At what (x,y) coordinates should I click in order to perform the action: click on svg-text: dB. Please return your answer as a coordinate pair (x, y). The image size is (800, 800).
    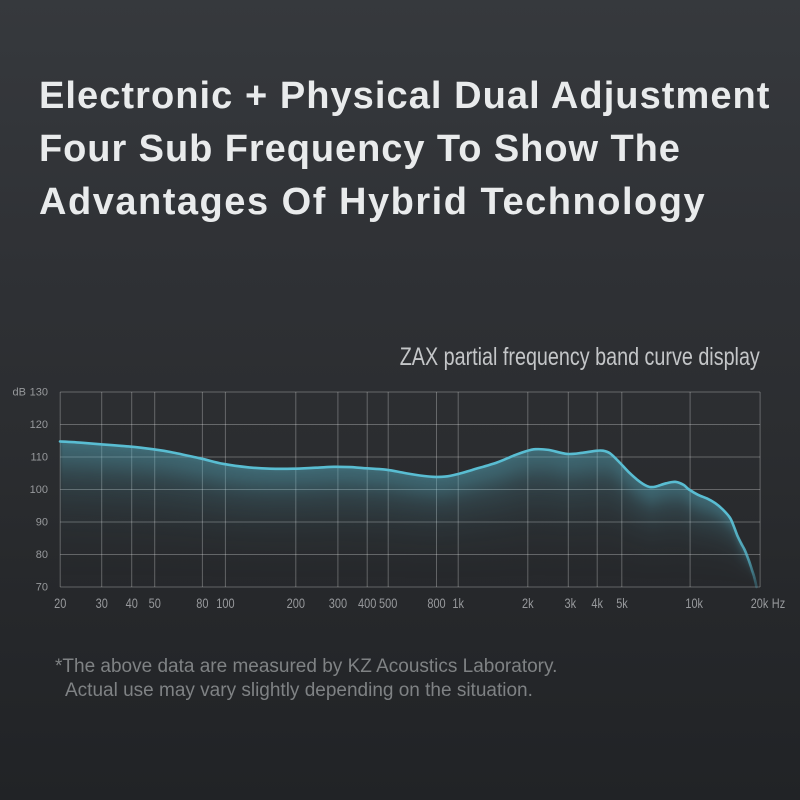
    Looking at the image, I should click on (19, 393).